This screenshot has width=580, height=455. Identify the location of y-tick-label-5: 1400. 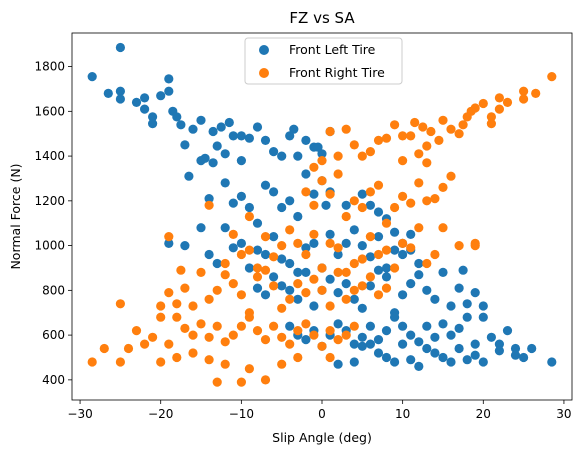
(49, 156).